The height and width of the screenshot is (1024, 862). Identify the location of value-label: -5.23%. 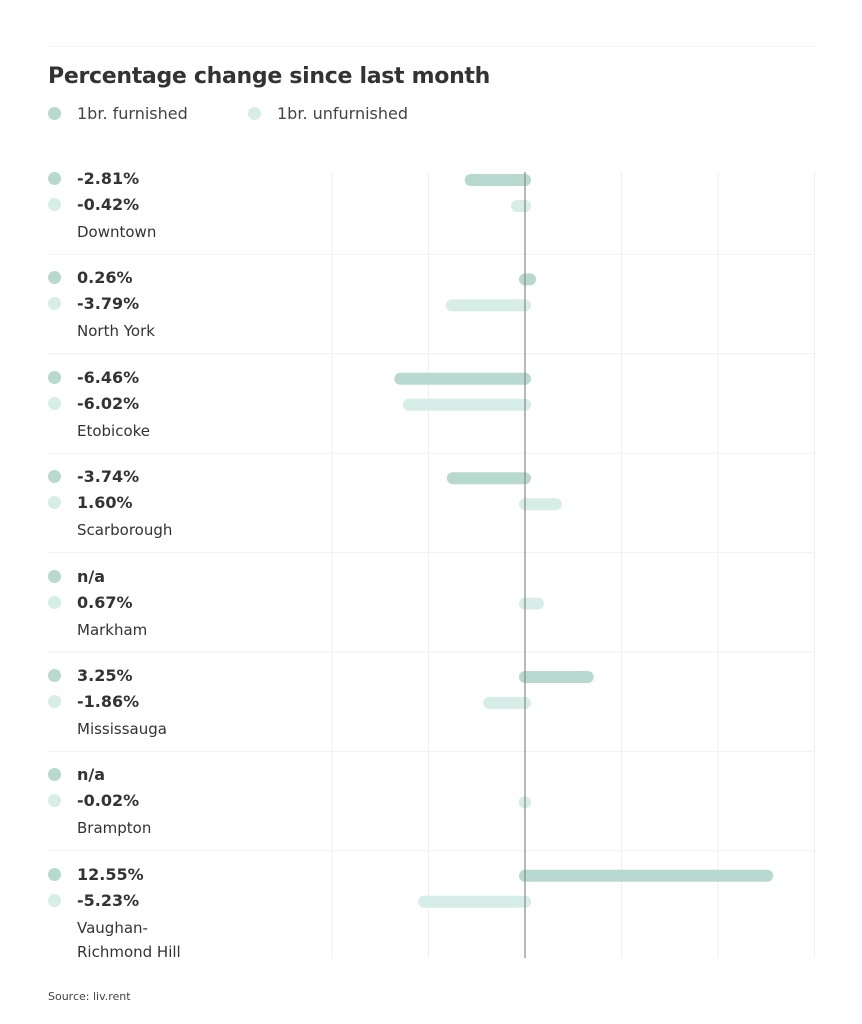
(93, 900).